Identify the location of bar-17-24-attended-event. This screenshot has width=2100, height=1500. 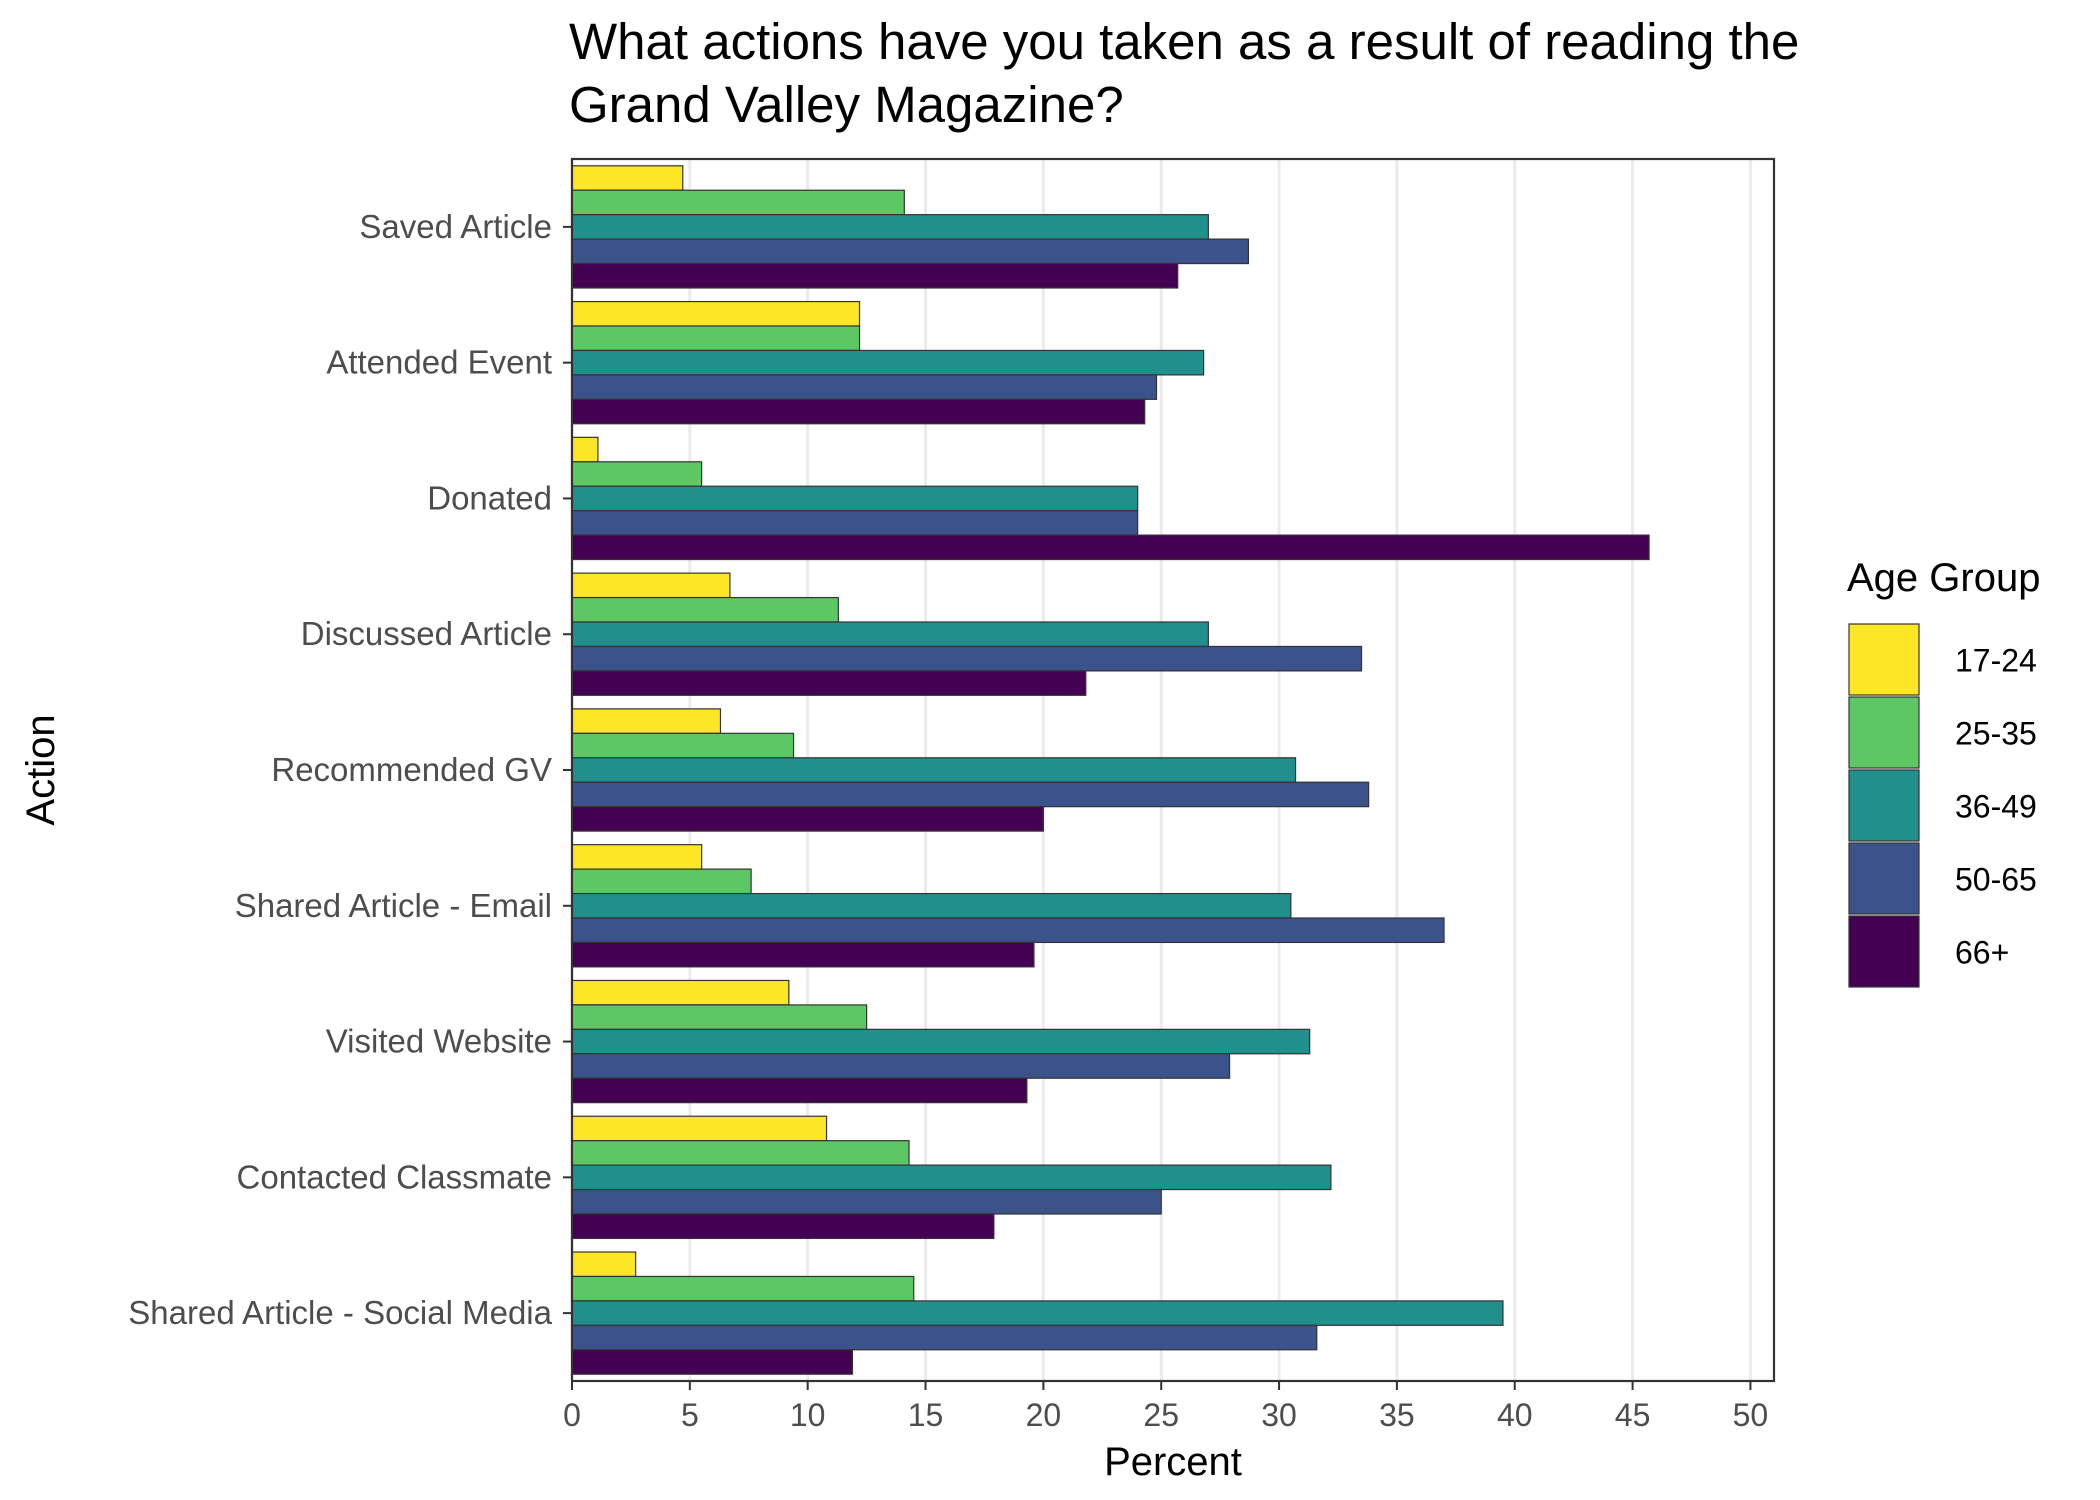
(716, 313).